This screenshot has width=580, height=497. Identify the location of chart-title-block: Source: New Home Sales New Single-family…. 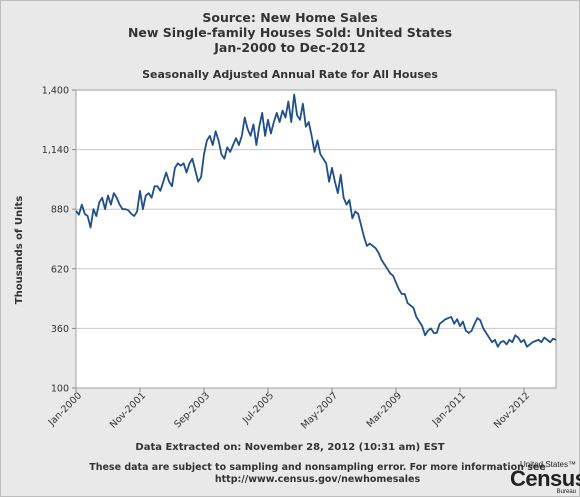
(290, 32).